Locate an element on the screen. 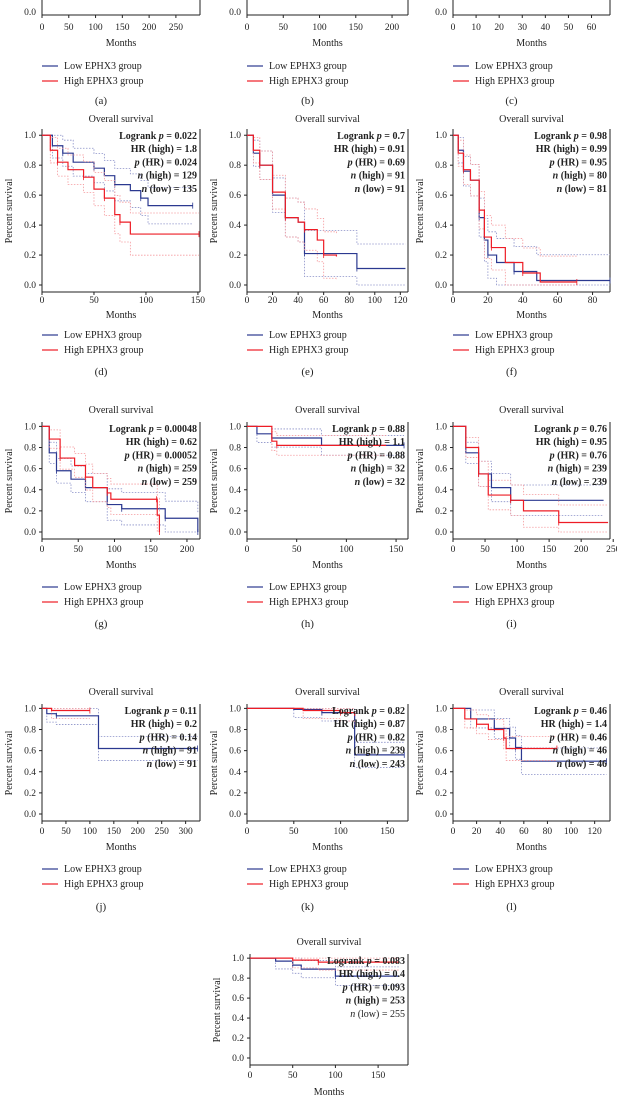 The width and height of the screenshot is (617, 1101). stat-text: (HR) = 0.46 is located at coordinates (581, 737).